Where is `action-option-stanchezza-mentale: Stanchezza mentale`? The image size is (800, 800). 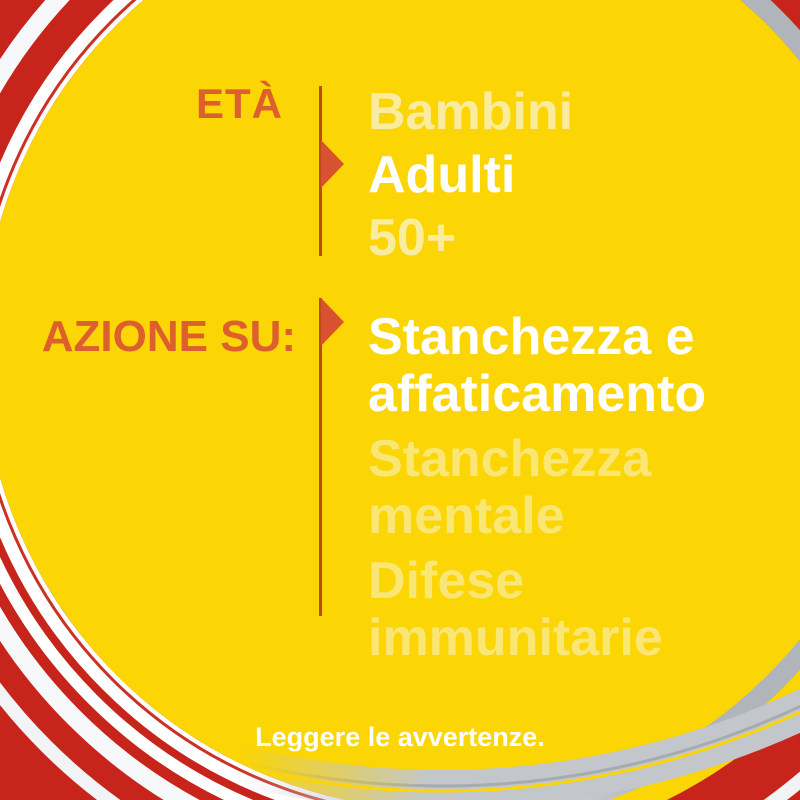
action-option-stanchezza-mentale: Stanchezza mentale is located at coordinates (537, 488).